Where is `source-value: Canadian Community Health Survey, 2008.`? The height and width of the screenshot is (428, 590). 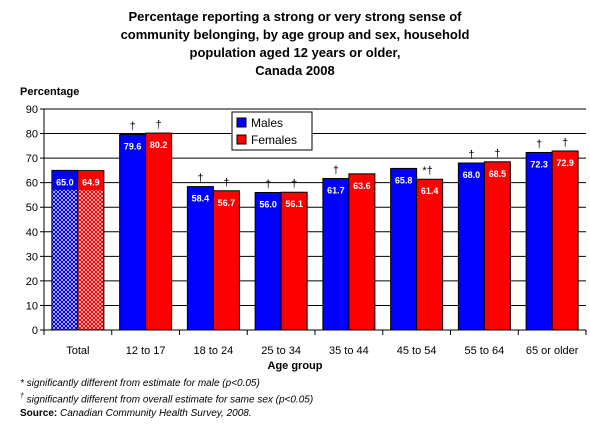
source-value: Canadian Community Health Survey, 2008. is located at coordinates (154, 413).